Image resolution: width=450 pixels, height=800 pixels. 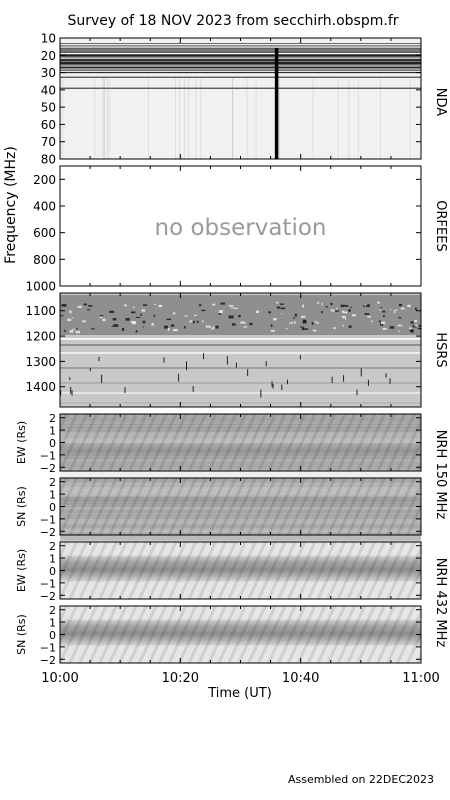 What do you see at coordinates (59, 678) in the screenshot?
I see `x-tick-label: 10:00` at bounding box center [59, 678].